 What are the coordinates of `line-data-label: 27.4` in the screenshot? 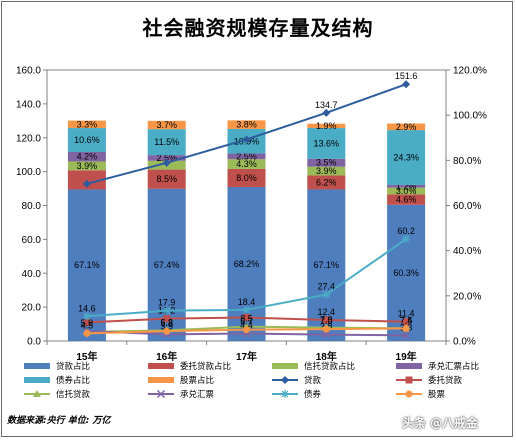 It's located at (327, 287).